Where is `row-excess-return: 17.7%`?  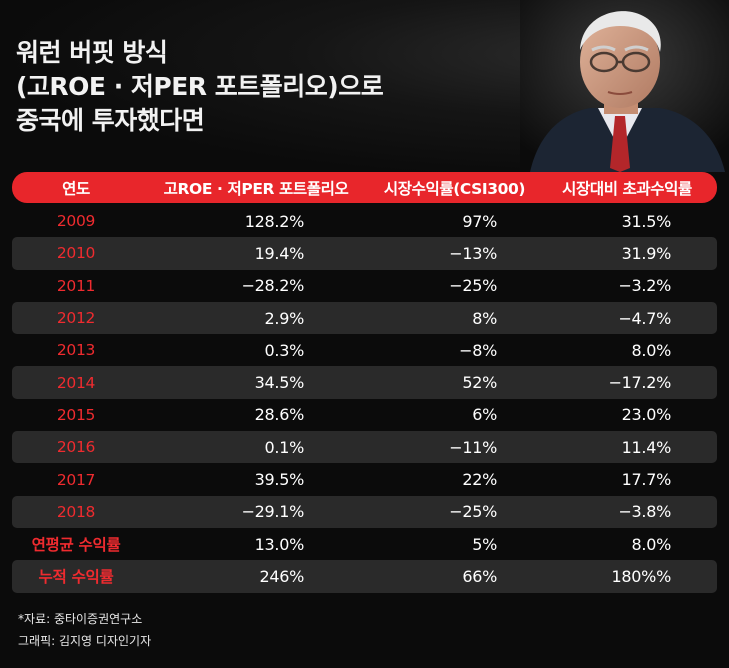 row-excess-return: 17.7% is located at coordinates (646, 480).